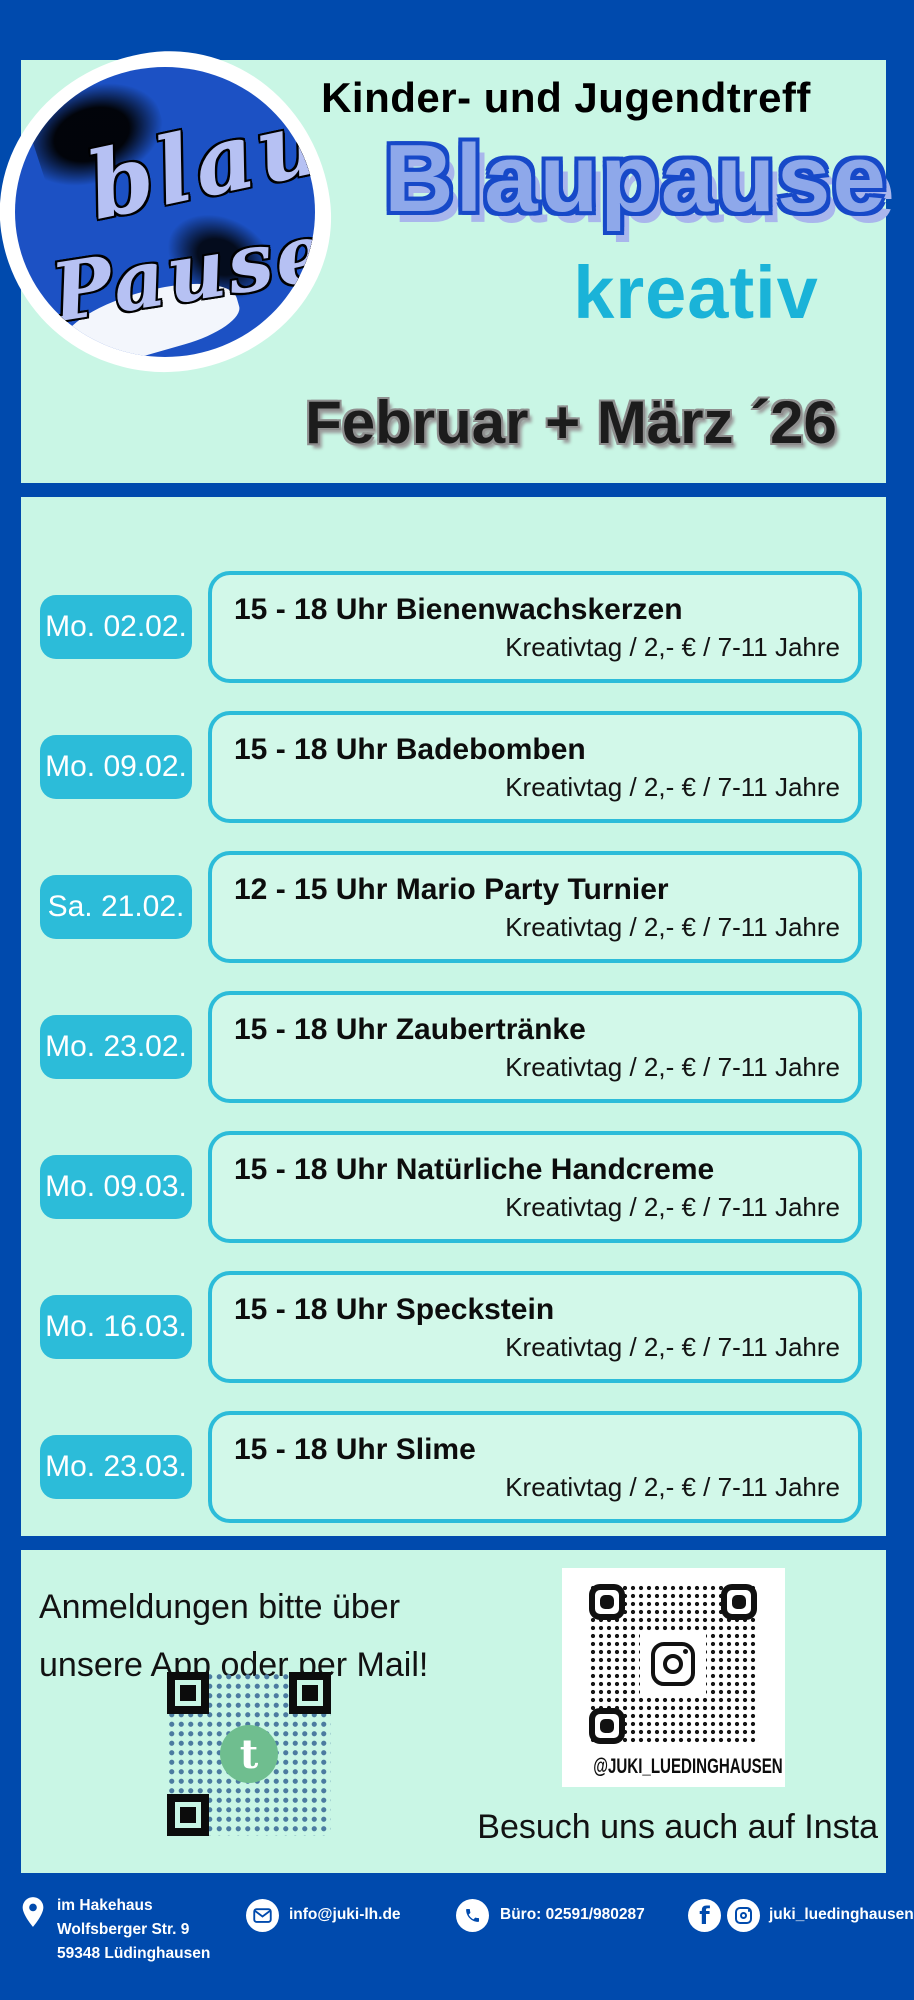 The width and height of the screenshot is (914, 2000). What do you see at coordinates (458, 610) in the screenshot?
I see `event-title: 15 - 18 Uhr Bienenwachskerzen` at bounding box center [458, 610].